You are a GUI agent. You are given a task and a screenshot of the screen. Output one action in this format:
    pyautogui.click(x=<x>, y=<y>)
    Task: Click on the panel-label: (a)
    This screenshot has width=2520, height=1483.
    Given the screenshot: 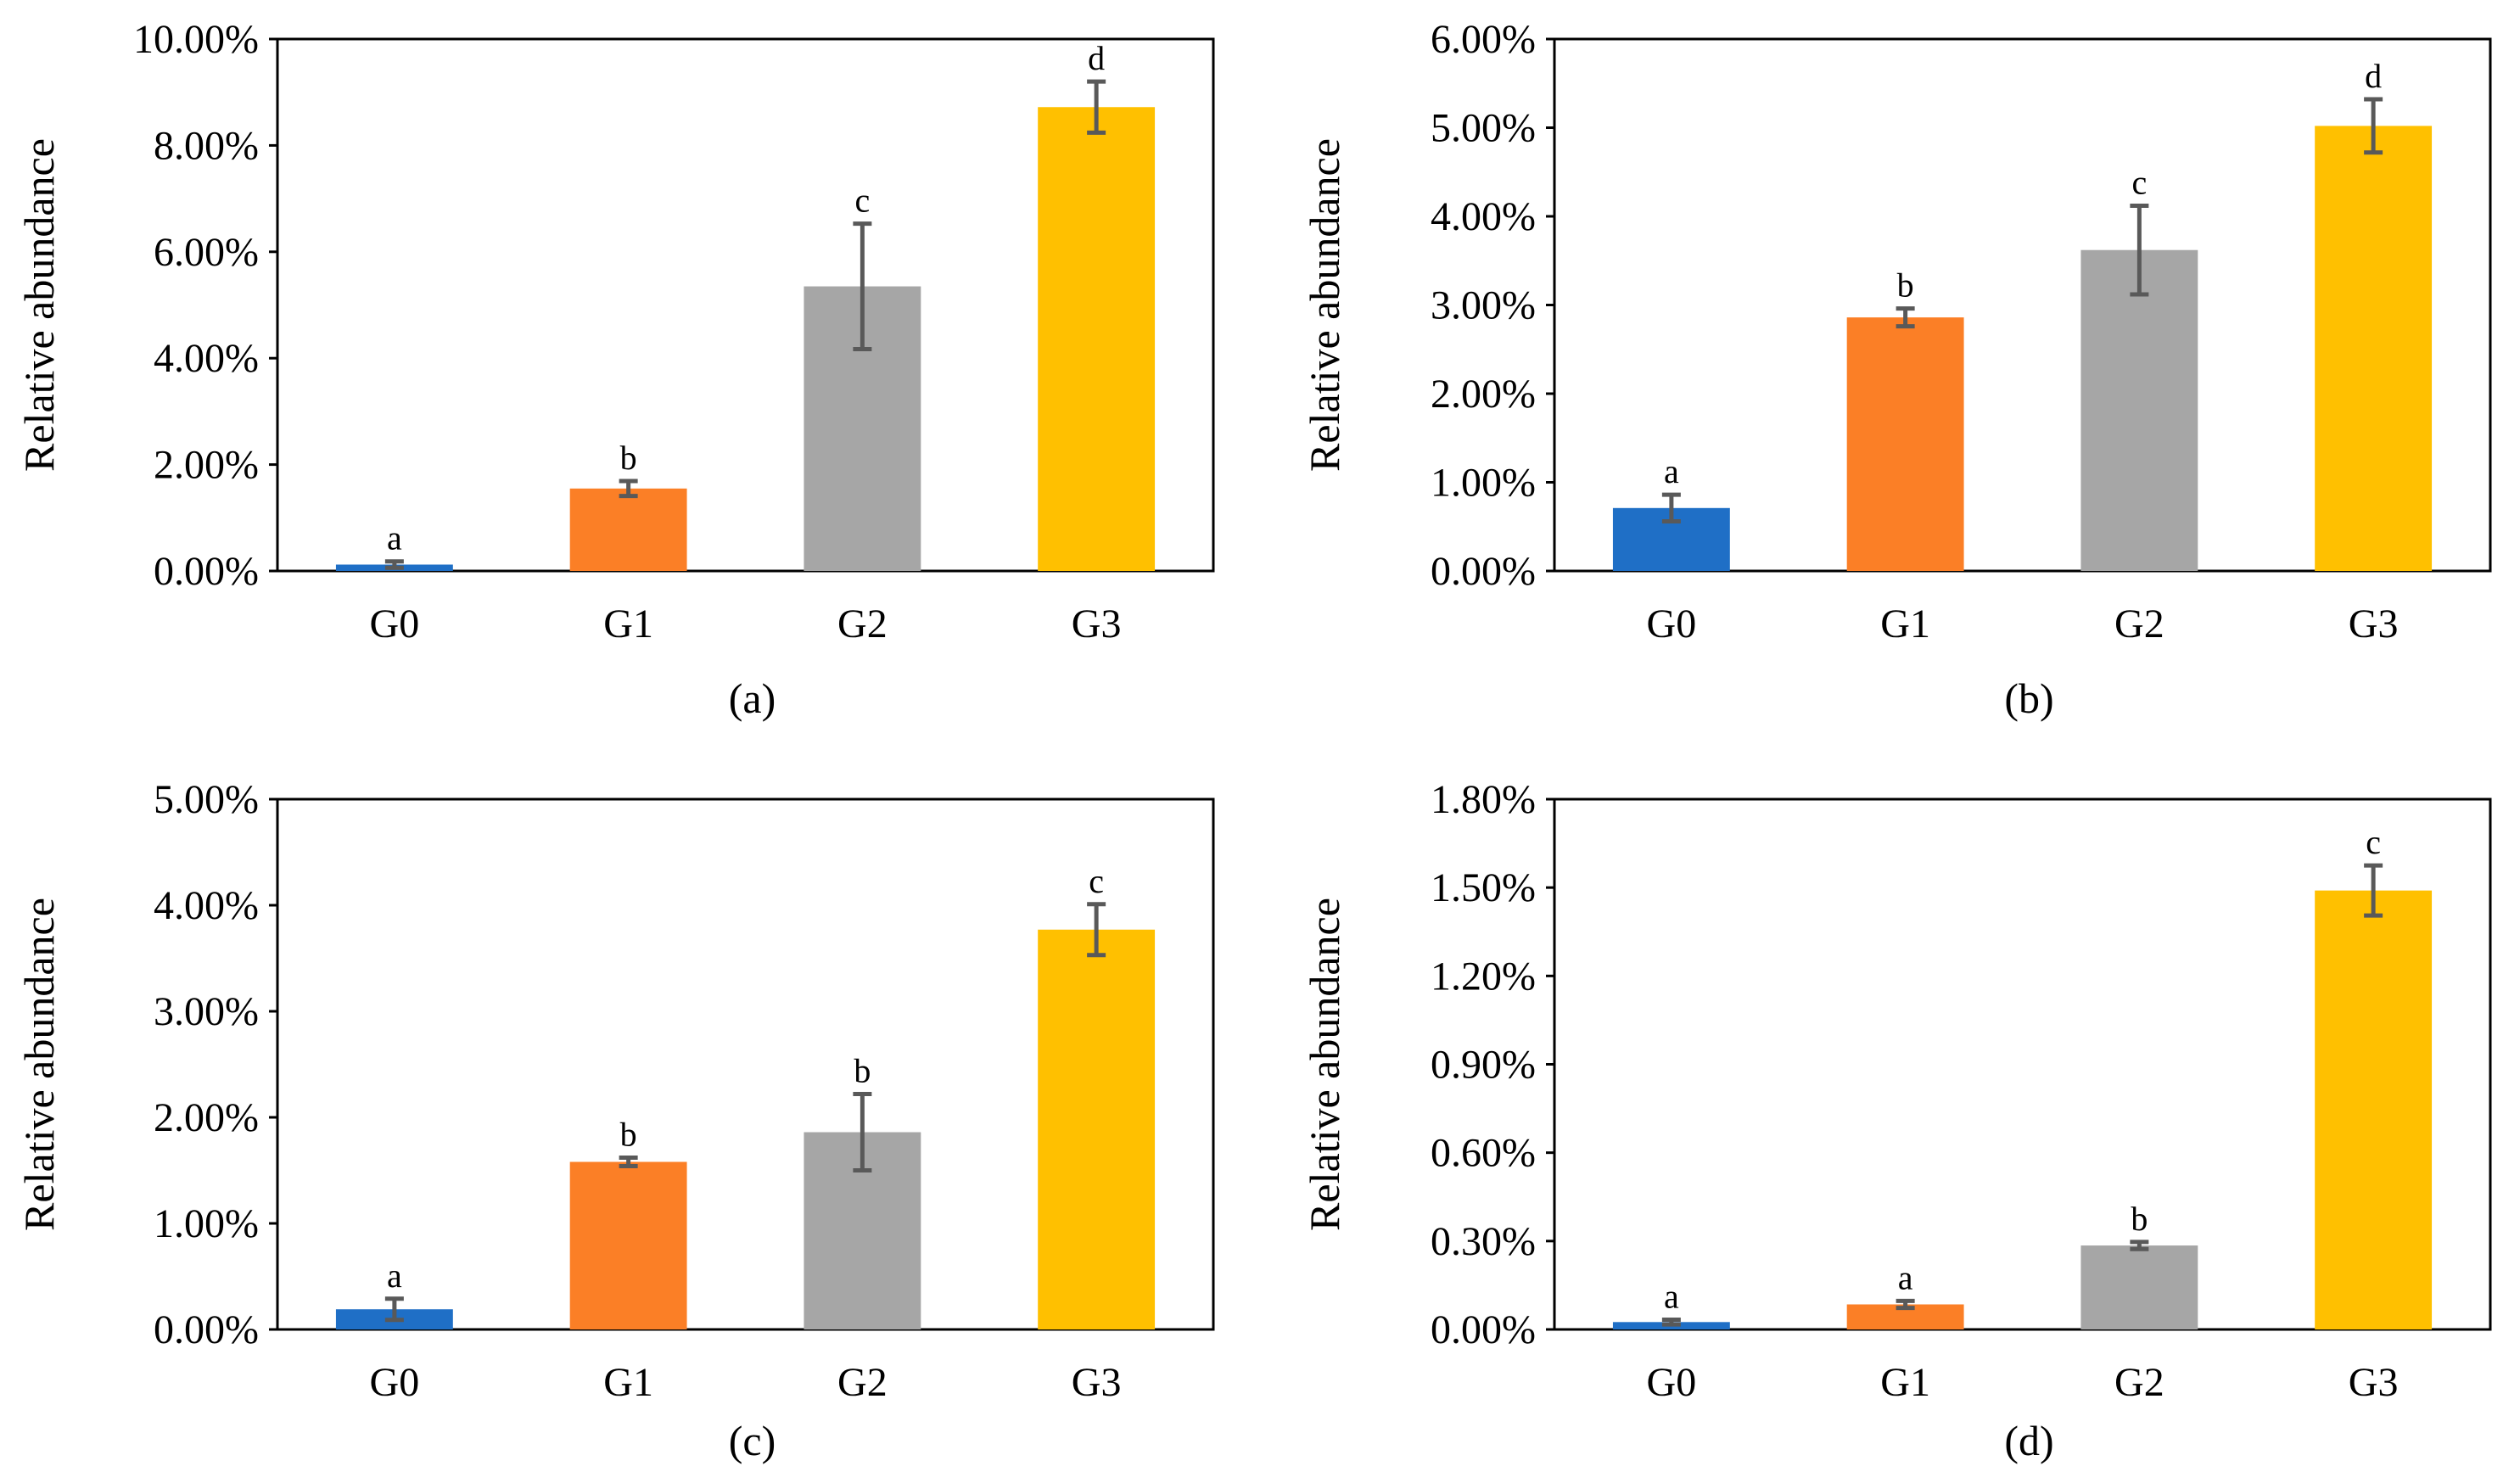 What is the action you would take?
    pyautogui.click(x=752, y=698)
    